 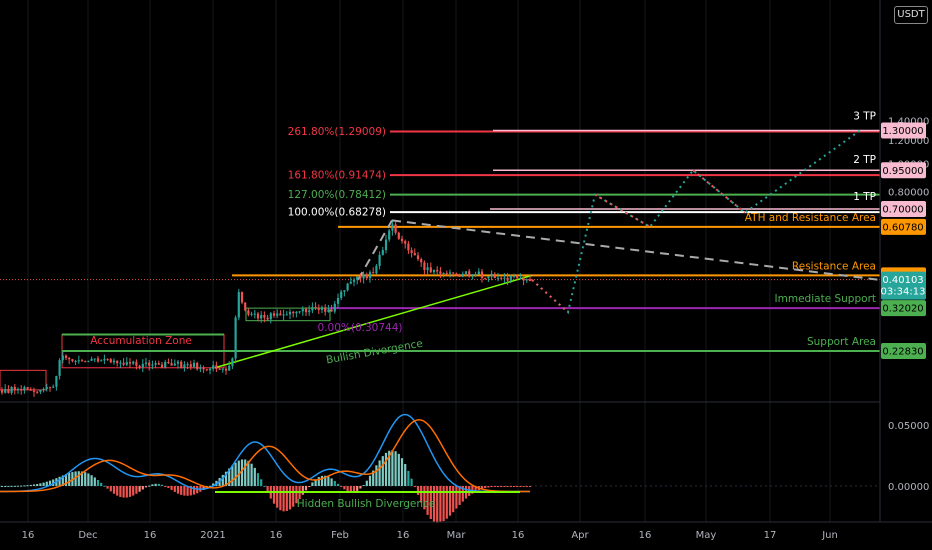 What do you see at coordinates (902, 210) in the screenshot?
I see `price-tag-text-fib-100: 0.70000` at bounding box center [902, 210].